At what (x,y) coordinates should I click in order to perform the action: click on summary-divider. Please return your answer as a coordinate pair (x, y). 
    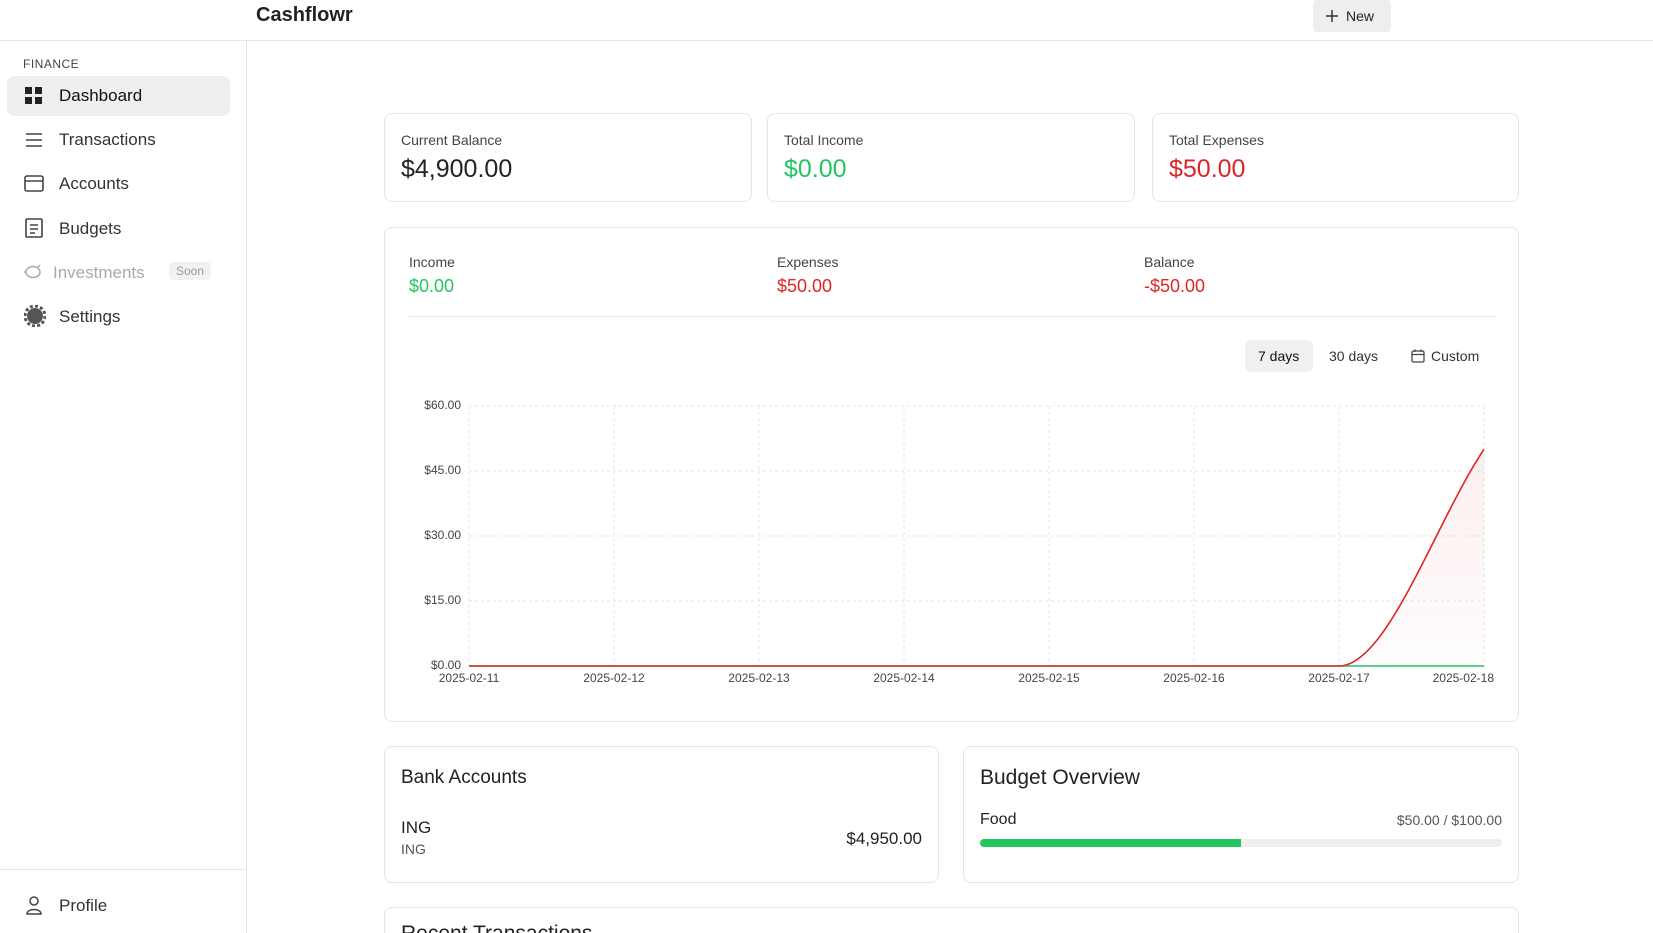
    Looking at the image, I should click on (952, 316).